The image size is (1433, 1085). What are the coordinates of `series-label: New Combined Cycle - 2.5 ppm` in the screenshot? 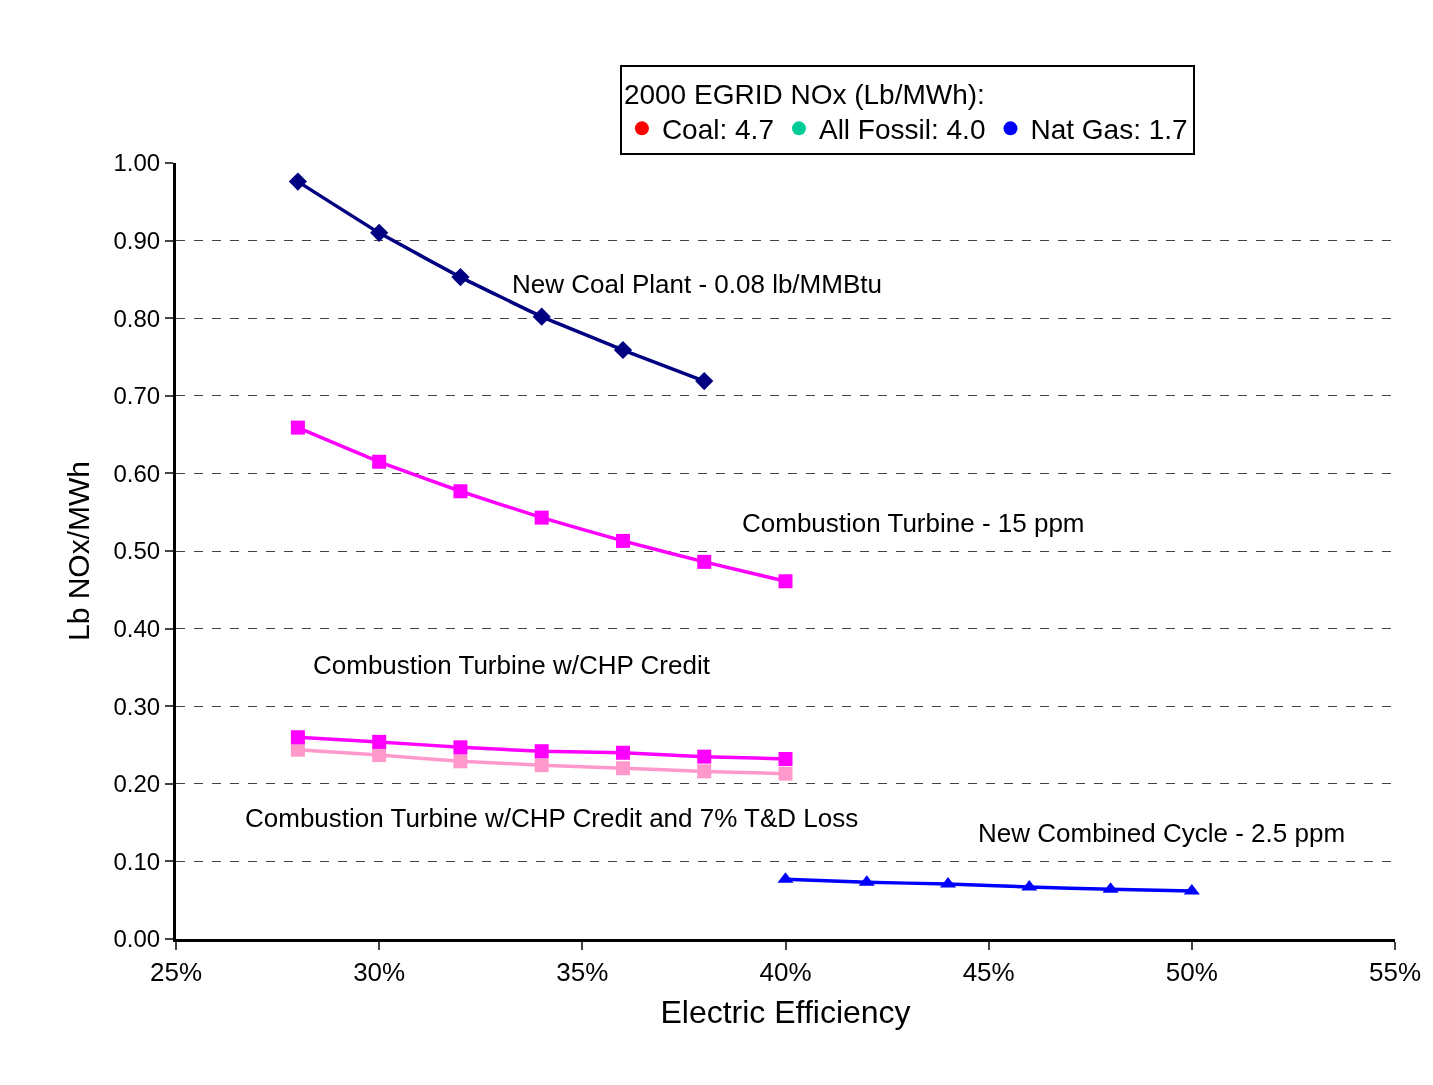 It's located at (1162, 833).